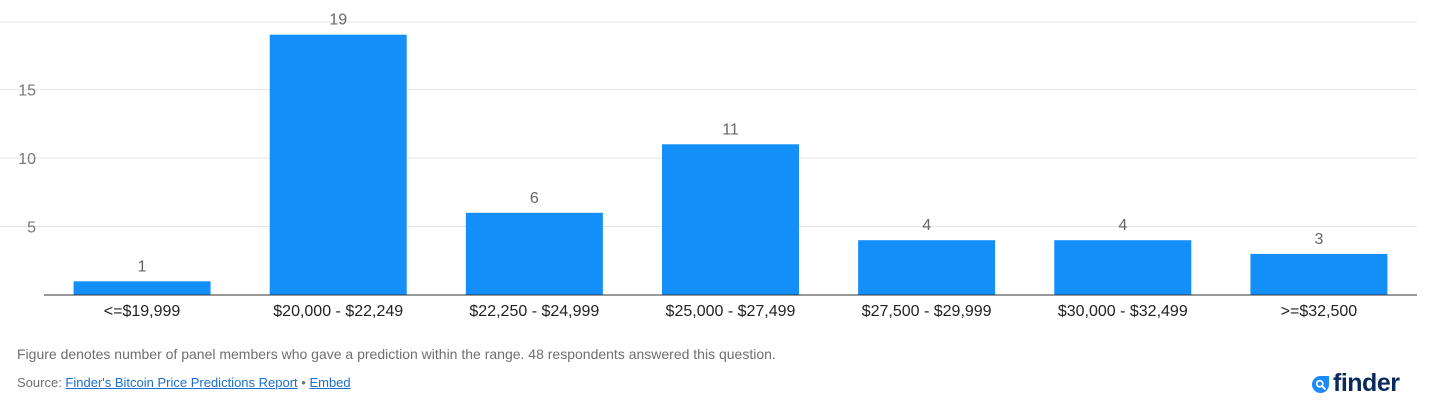  I want to click on x-tick-label: $22,250 - $24,999, so click(534, 311).